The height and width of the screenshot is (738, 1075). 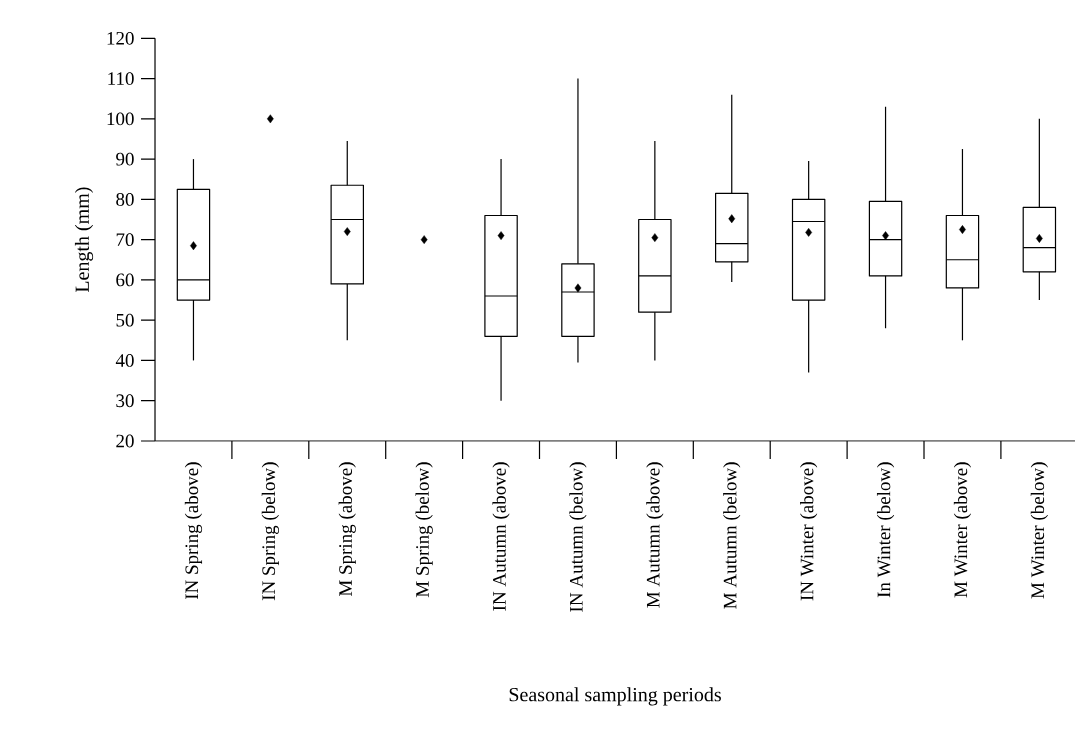 I want to click on x-tick-label: IN Autumn (below), so click(x=578, y=537).